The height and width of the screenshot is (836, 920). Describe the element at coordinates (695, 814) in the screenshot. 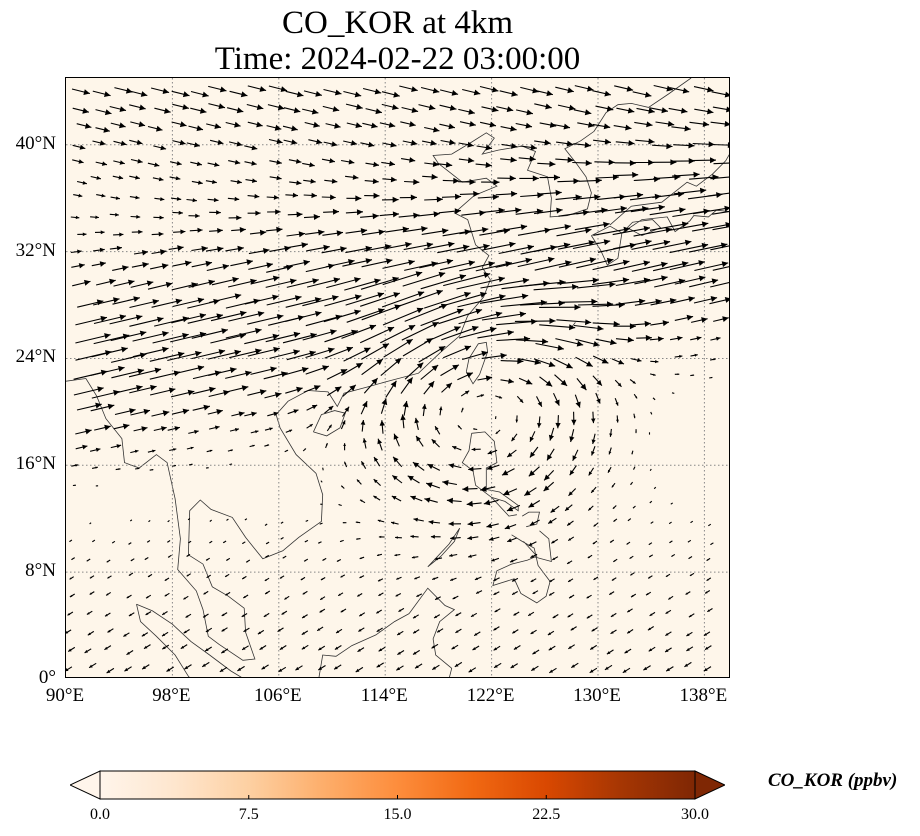

I see `colorbar-tick-label: 30.0` at that location.